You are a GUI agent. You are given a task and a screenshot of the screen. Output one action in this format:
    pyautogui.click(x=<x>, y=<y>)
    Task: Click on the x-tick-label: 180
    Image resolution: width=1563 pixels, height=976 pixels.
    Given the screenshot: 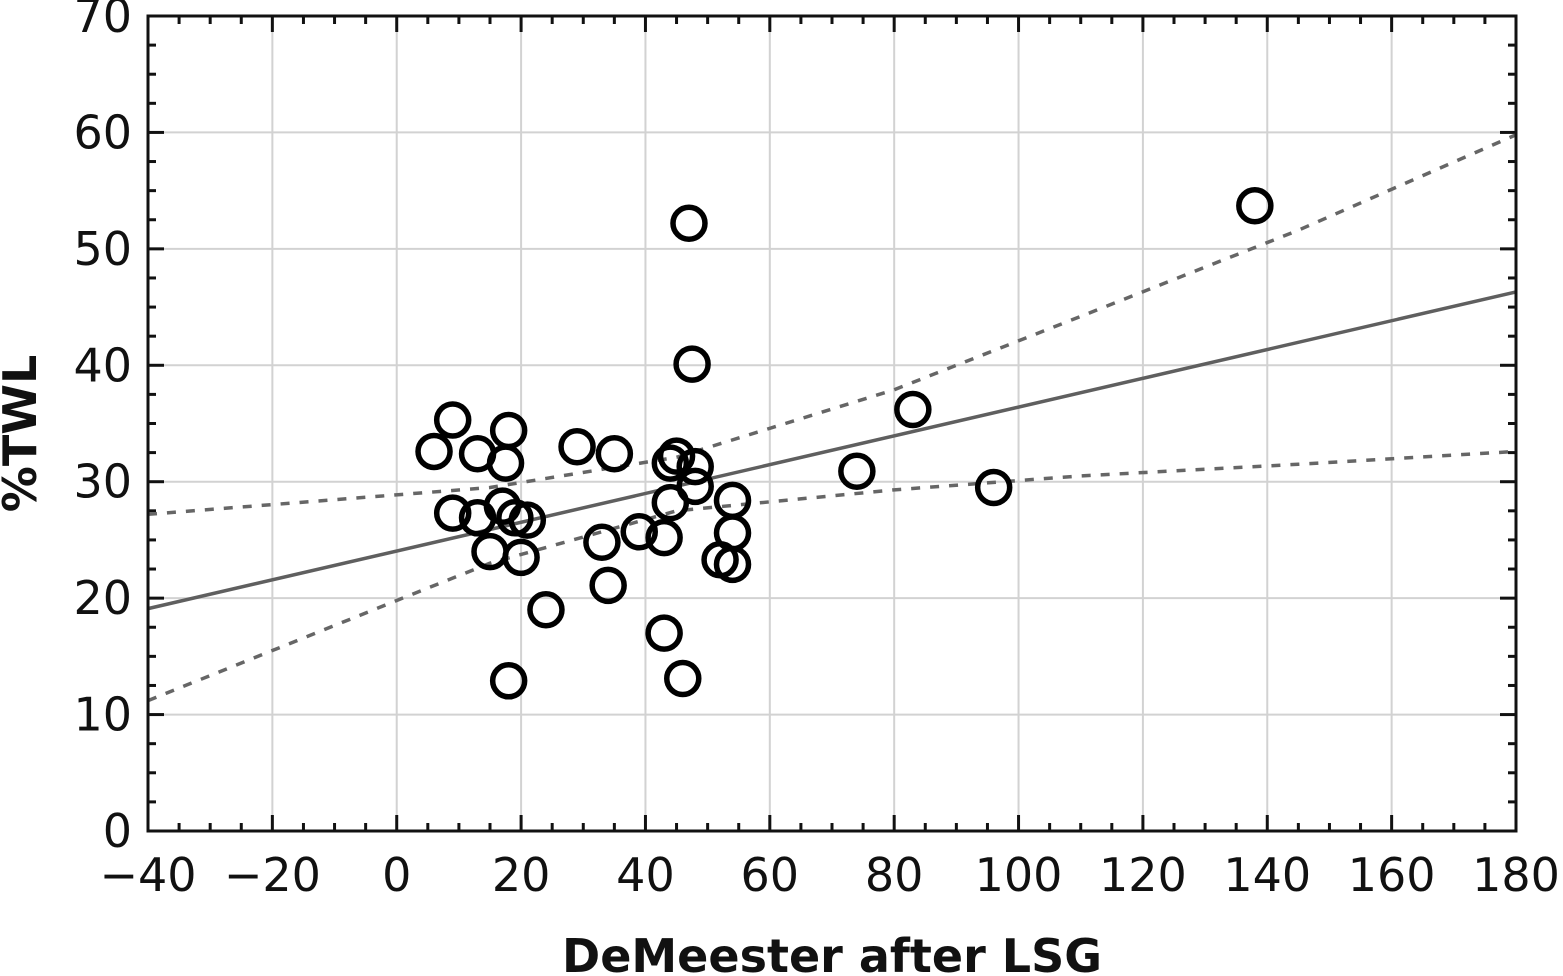 What is the action you would take?
    pyautogui.click(x=1516, y=875)
    